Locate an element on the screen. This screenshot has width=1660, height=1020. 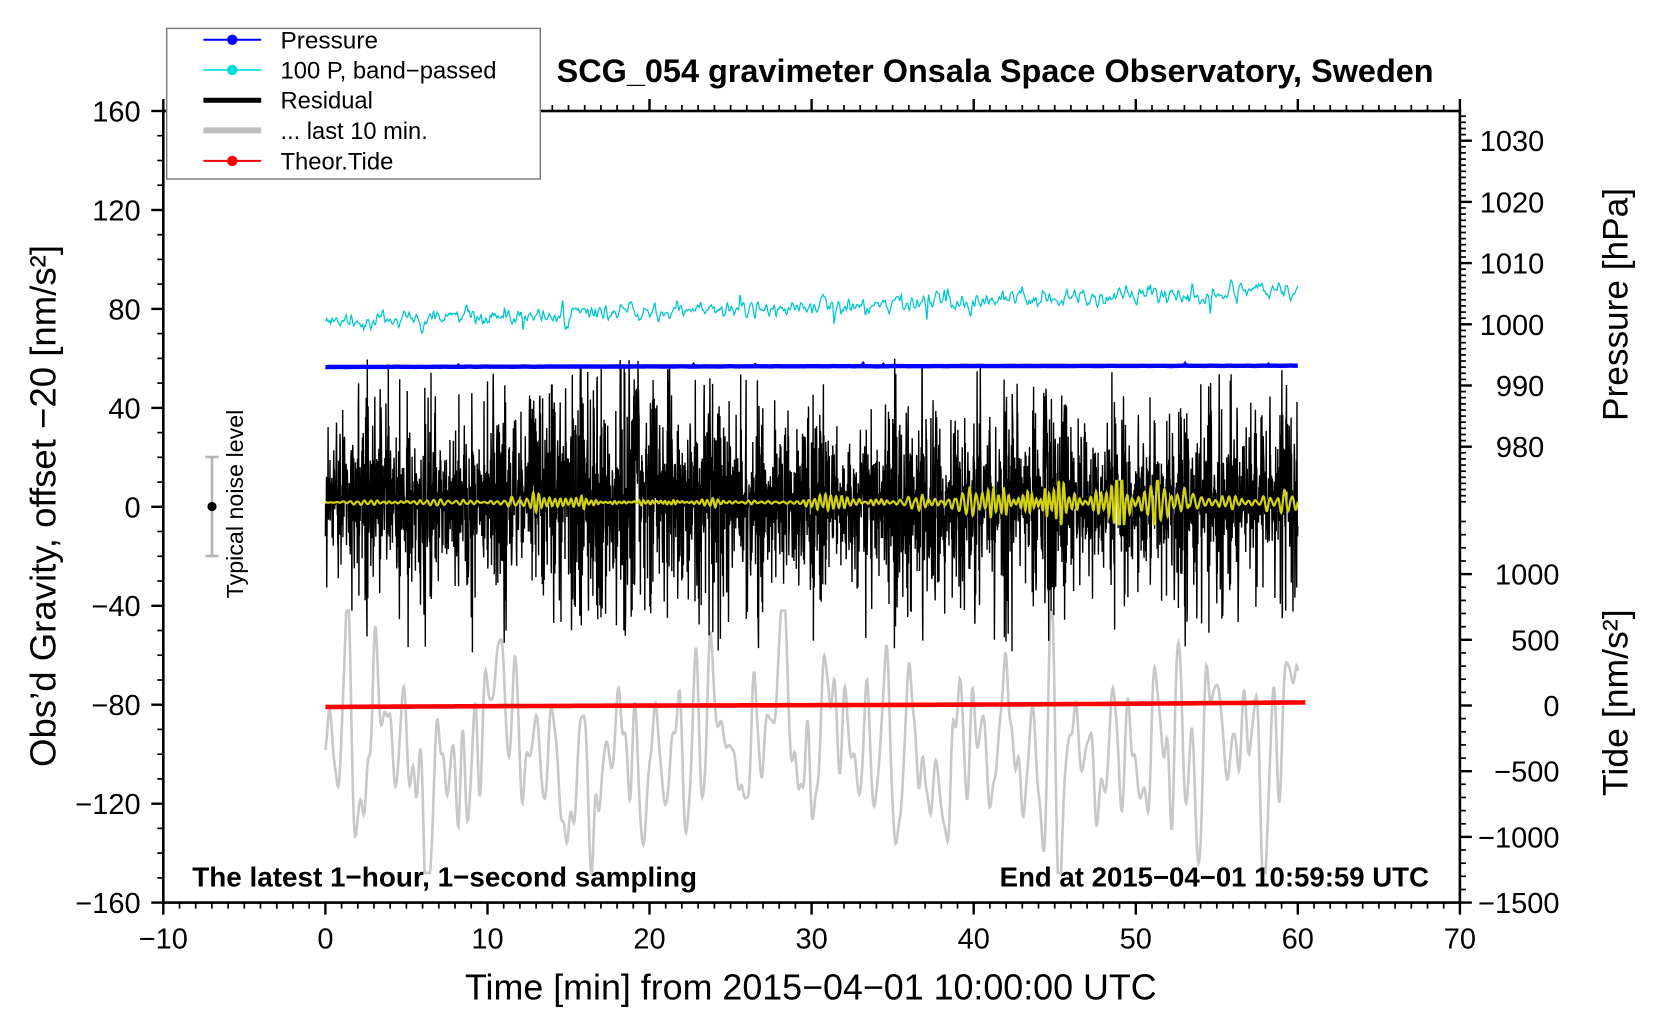
svg-text: 30 is located at coordinates (811, 939).